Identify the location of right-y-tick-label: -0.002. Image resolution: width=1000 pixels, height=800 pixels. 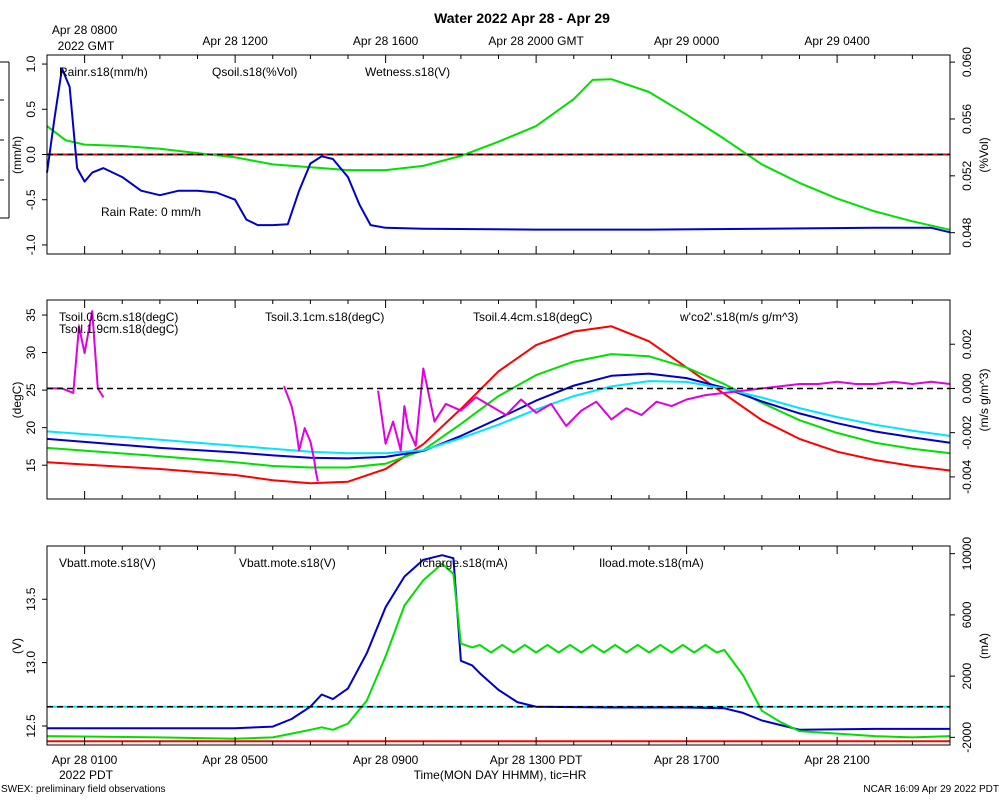
(967, 432).